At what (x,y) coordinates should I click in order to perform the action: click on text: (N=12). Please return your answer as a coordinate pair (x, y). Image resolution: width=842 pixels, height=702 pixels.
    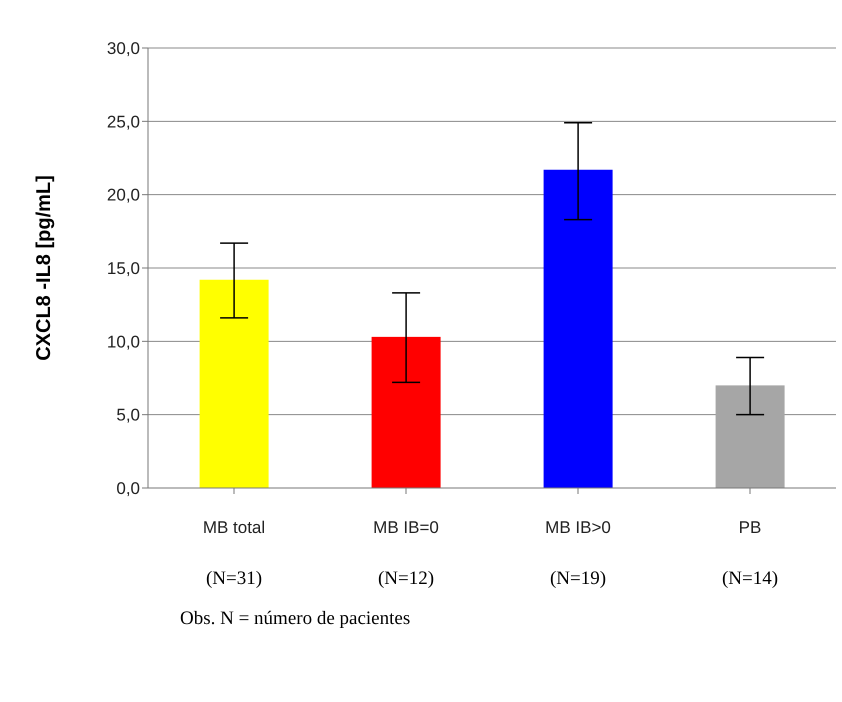
    Looking at the image, I should click on (406, 579).